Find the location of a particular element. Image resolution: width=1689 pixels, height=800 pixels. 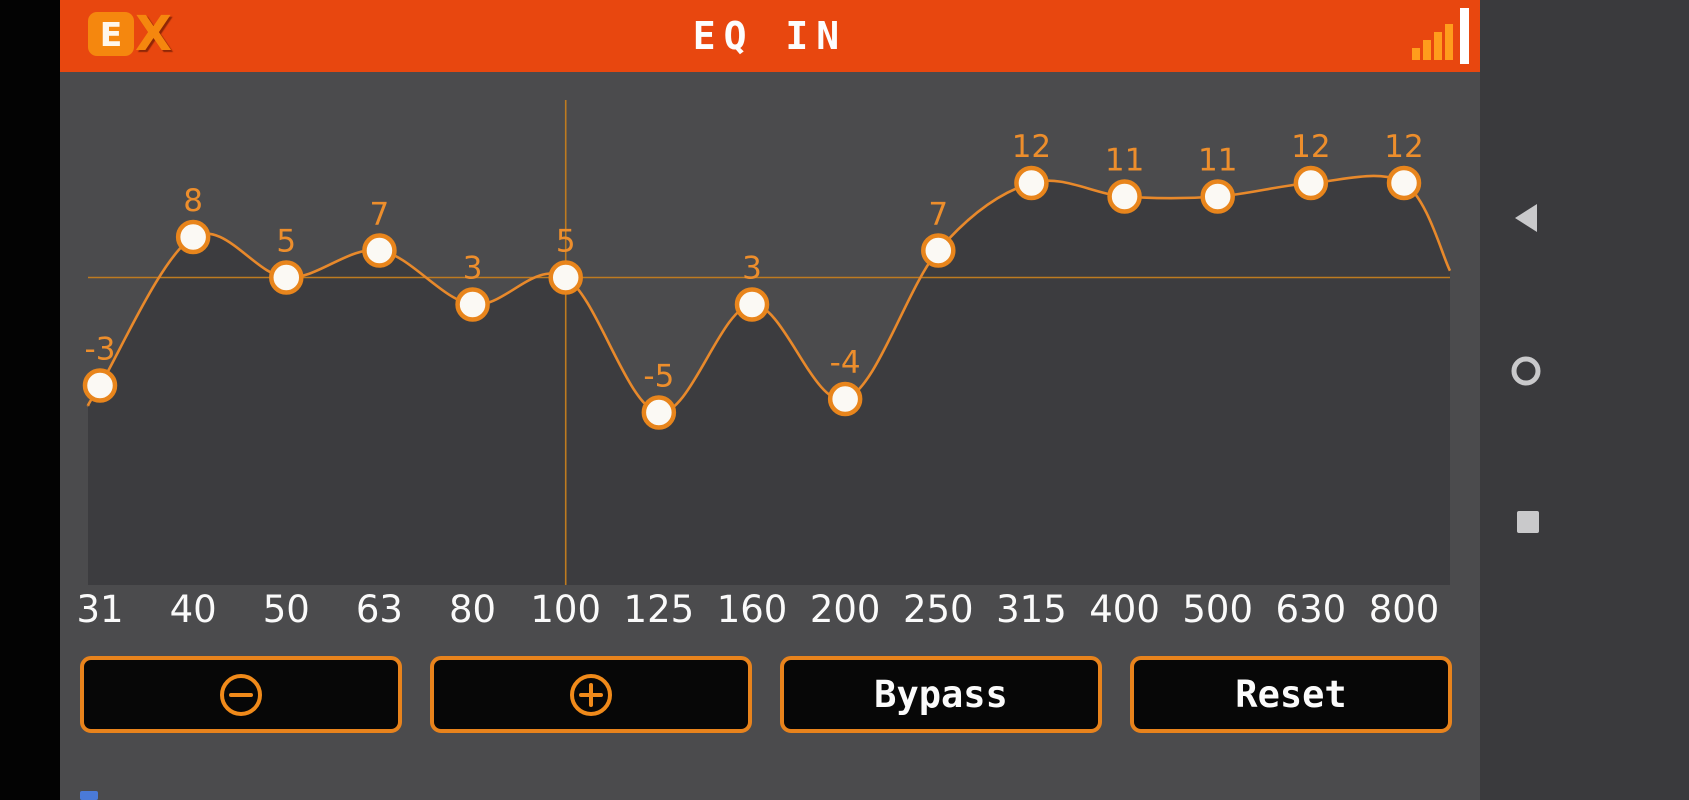

increase-gain-button is located at coordinates (591, 694).